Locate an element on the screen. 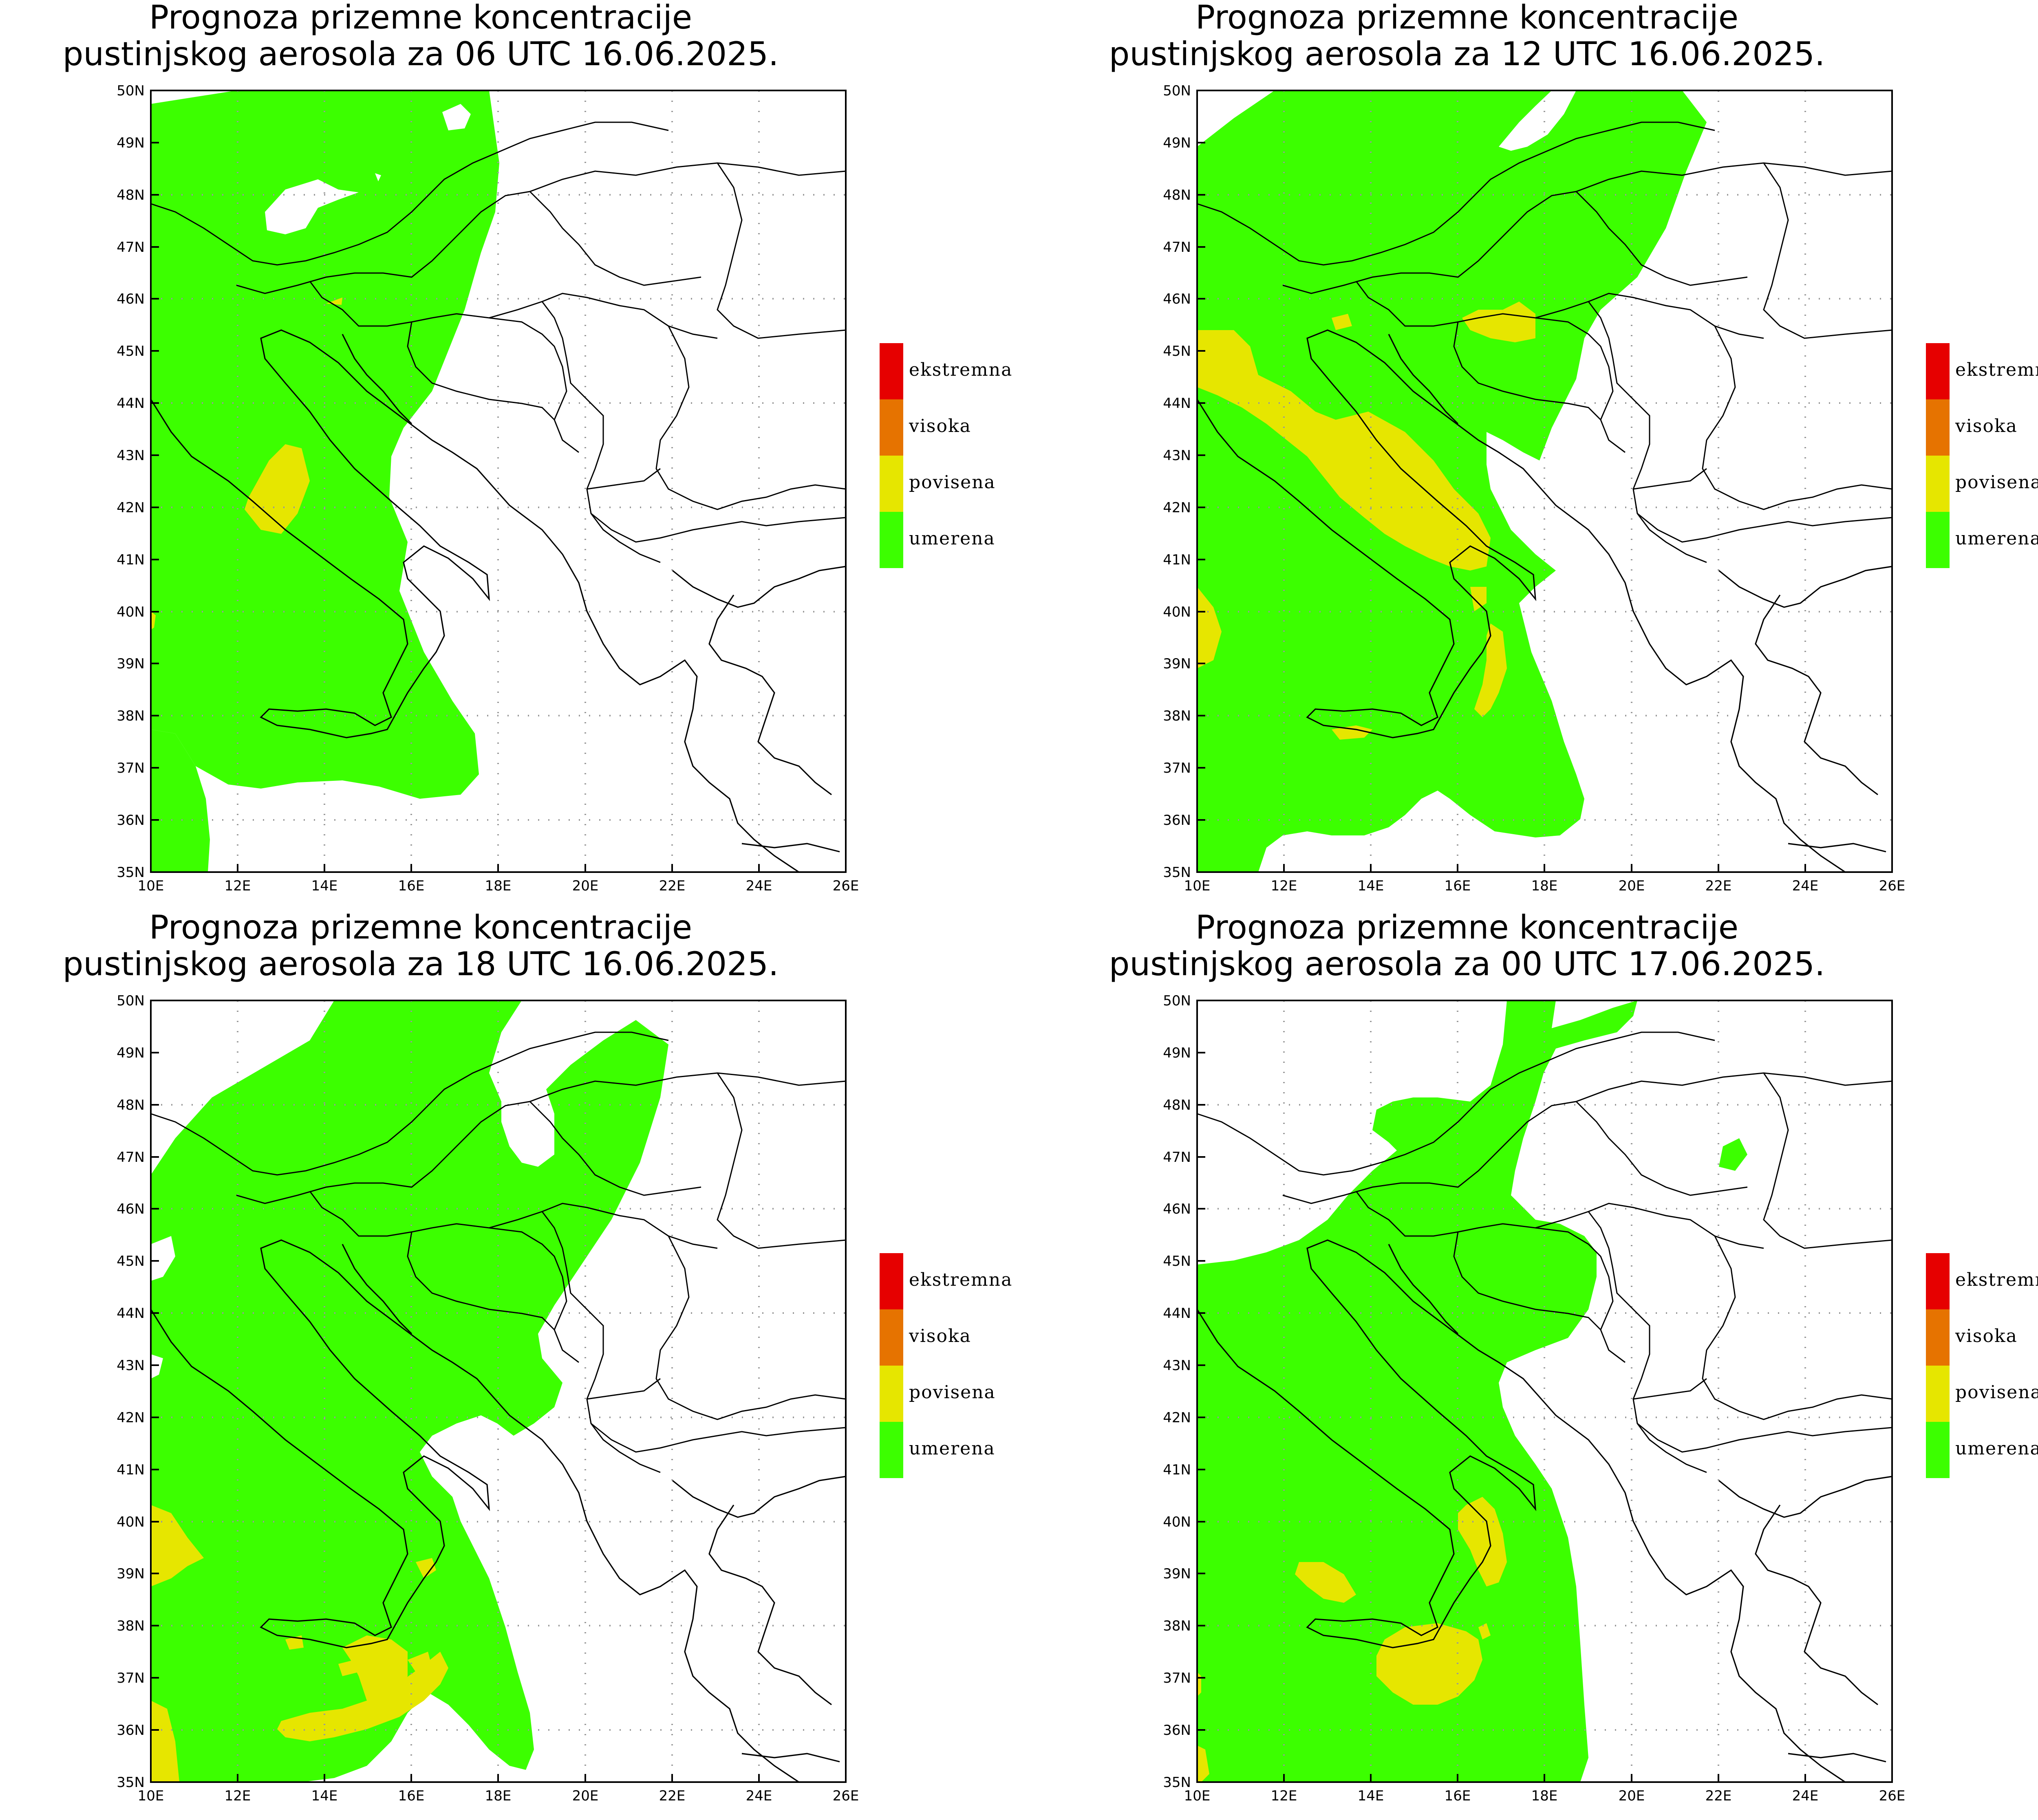 Image resolution: width=2038 pixels, height=1820 pixels. legend-swatch-ekstremna is located at coordinates (892, 1281).